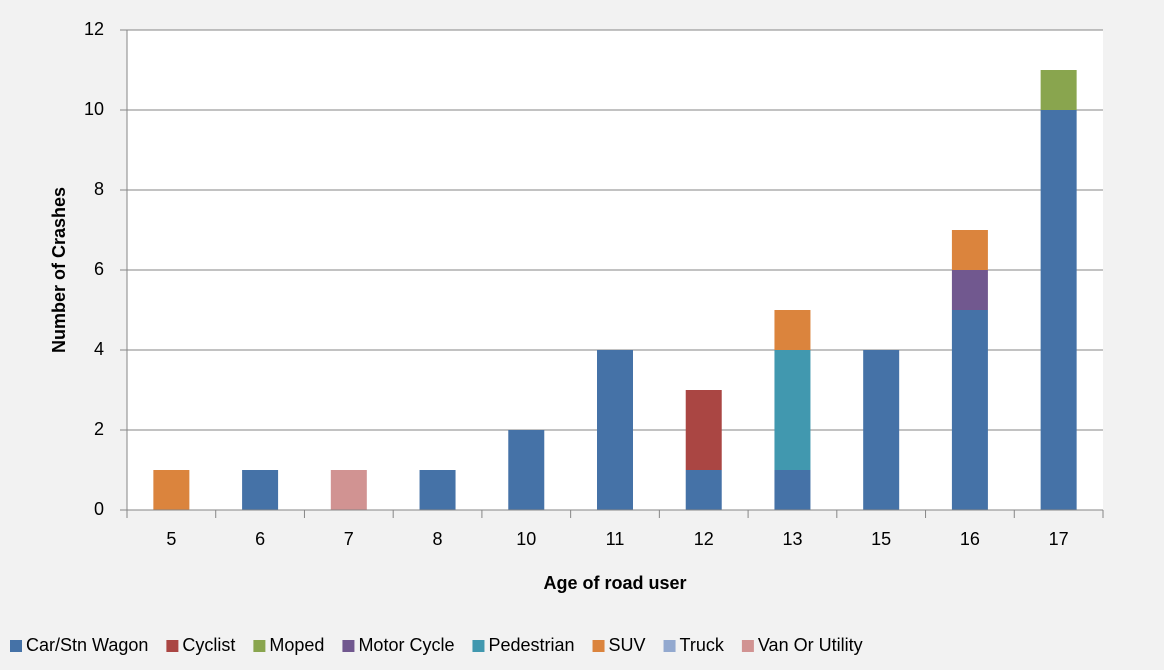 The width and height of the screenshot is (1164, 670). Describe the element at coordinates (615, 539) in the screenshot. I see `x-tick-label: 11` at that location.